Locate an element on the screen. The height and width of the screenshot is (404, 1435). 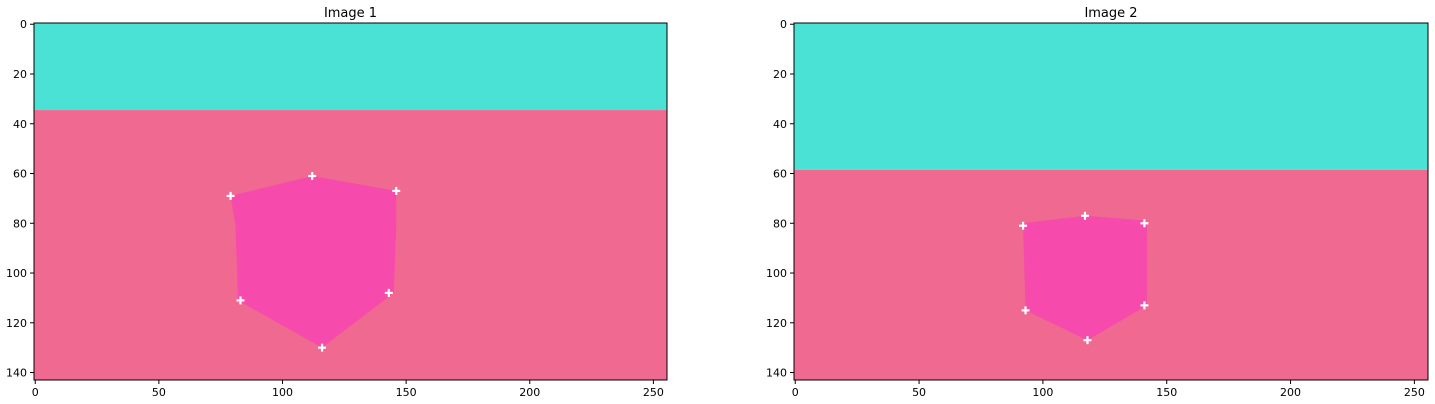
chart-title: Image 1 is located at coordinates (350, 13).